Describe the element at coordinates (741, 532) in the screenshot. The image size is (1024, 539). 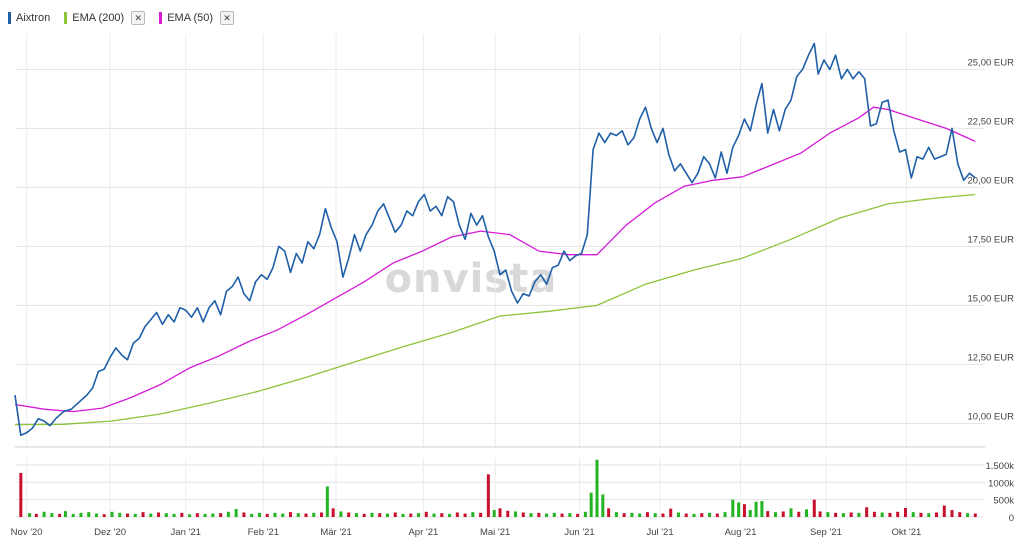
I see `x-tick-label: Aug '21` at that location.